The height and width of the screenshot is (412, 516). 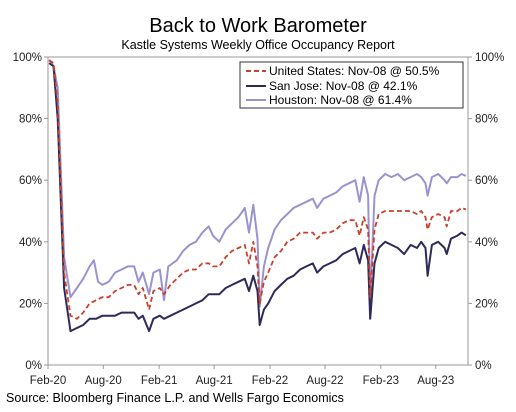 I want to click on y-axis-left: 0% 20% 40% 60% 80% 100%, so click(x=30, y=212).